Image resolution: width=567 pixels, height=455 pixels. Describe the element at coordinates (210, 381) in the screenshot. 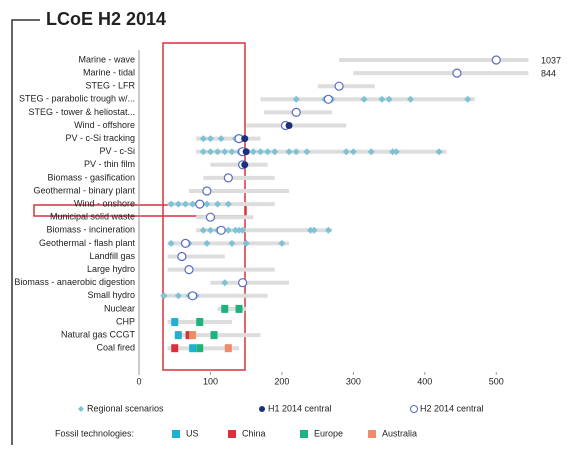

I see `x-tick-label: 100` at that location.